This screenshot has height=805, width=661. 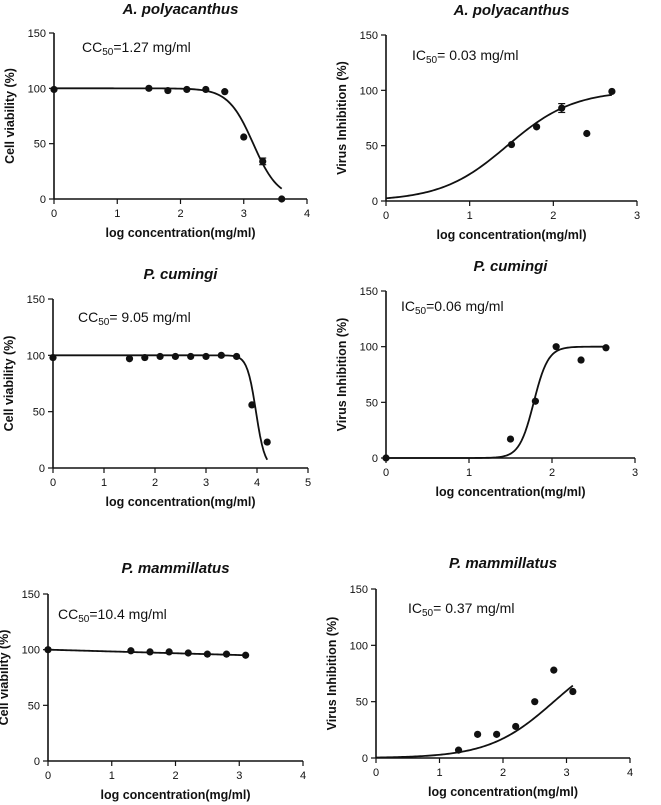 What do you see at coordinates (461, 609) in the screenshot?
I see `chart-annotation: IC50= 0.37 mg/ml` at bounding box center [461, 609].